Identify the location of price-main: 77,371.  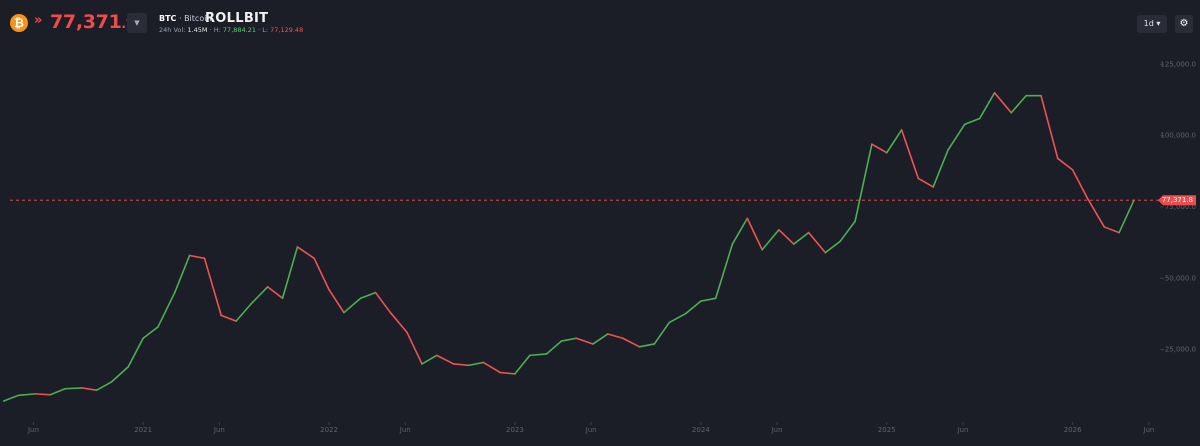
(86, 22).